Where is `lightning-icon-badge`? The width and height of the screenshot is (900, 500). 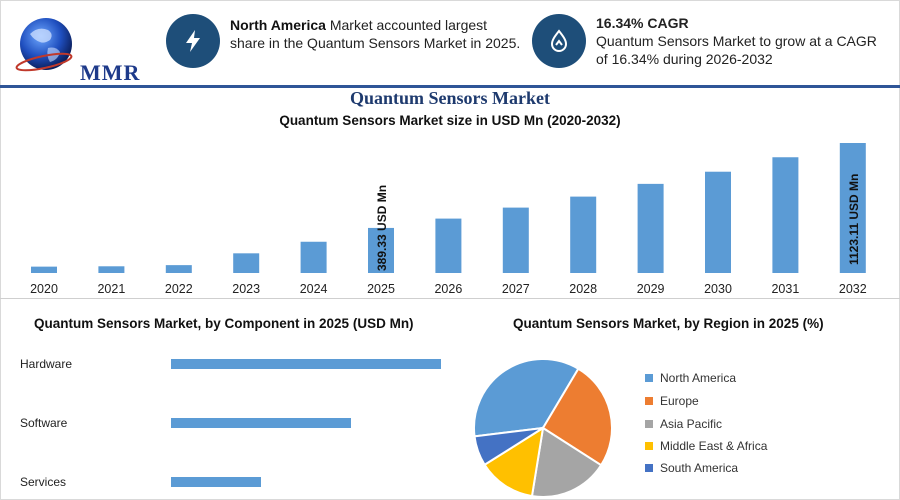 lightning-icon-badge is located at coordinates (193, 41).